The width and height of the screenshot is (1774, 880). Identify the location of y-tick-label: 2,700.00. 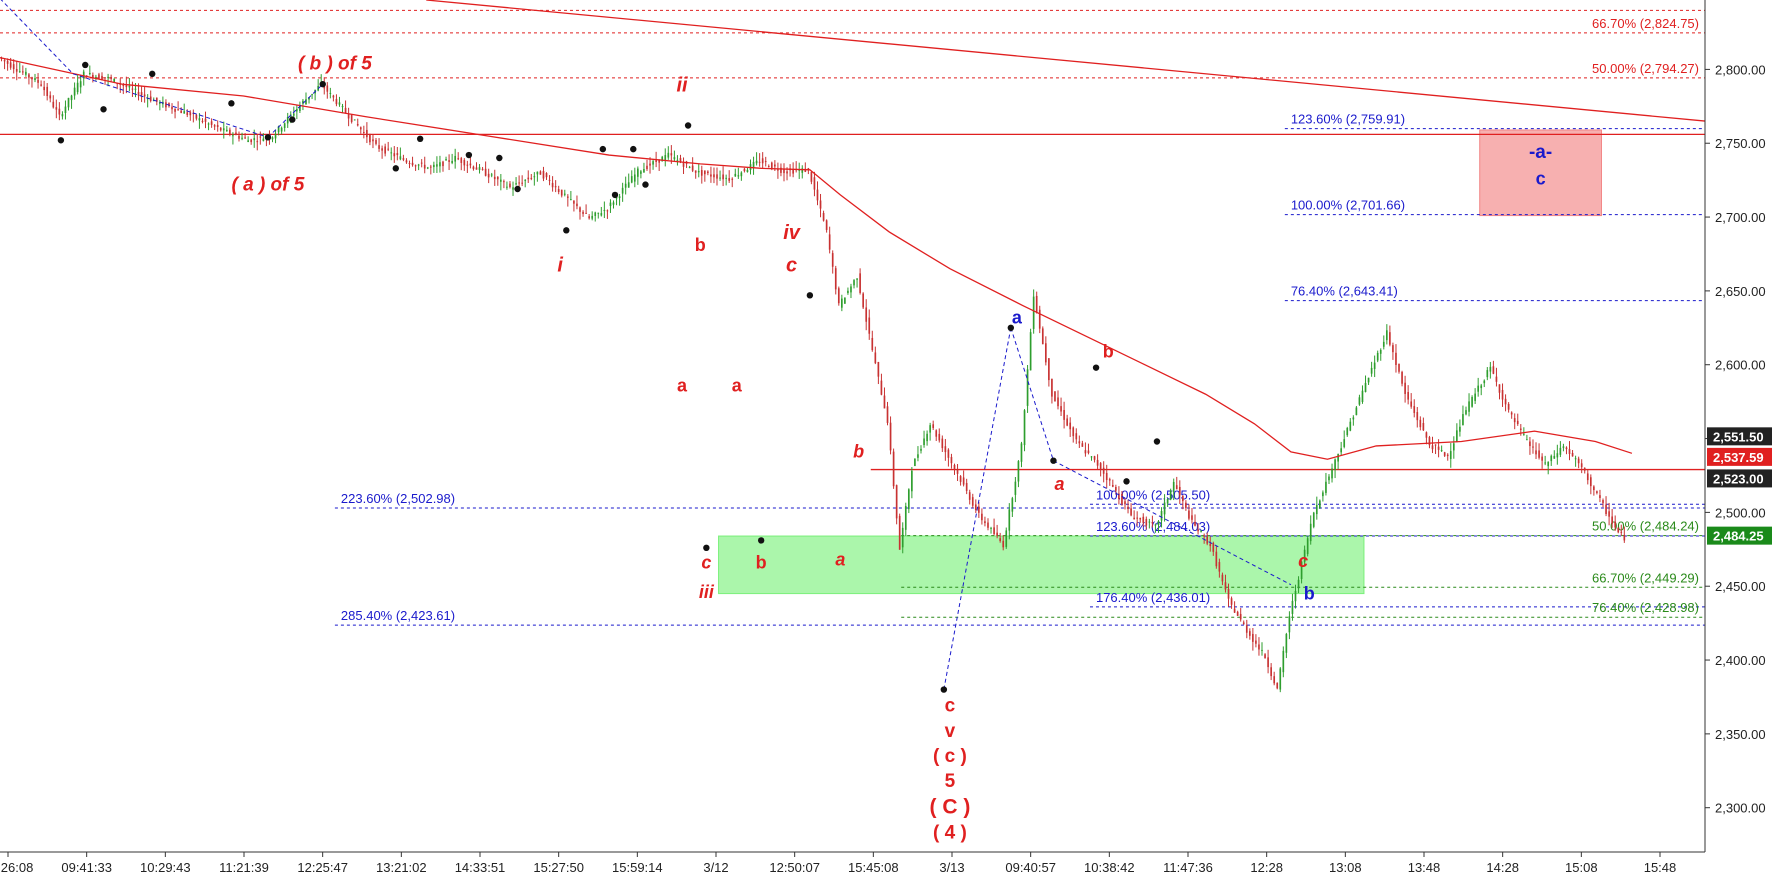
(1740, 217).